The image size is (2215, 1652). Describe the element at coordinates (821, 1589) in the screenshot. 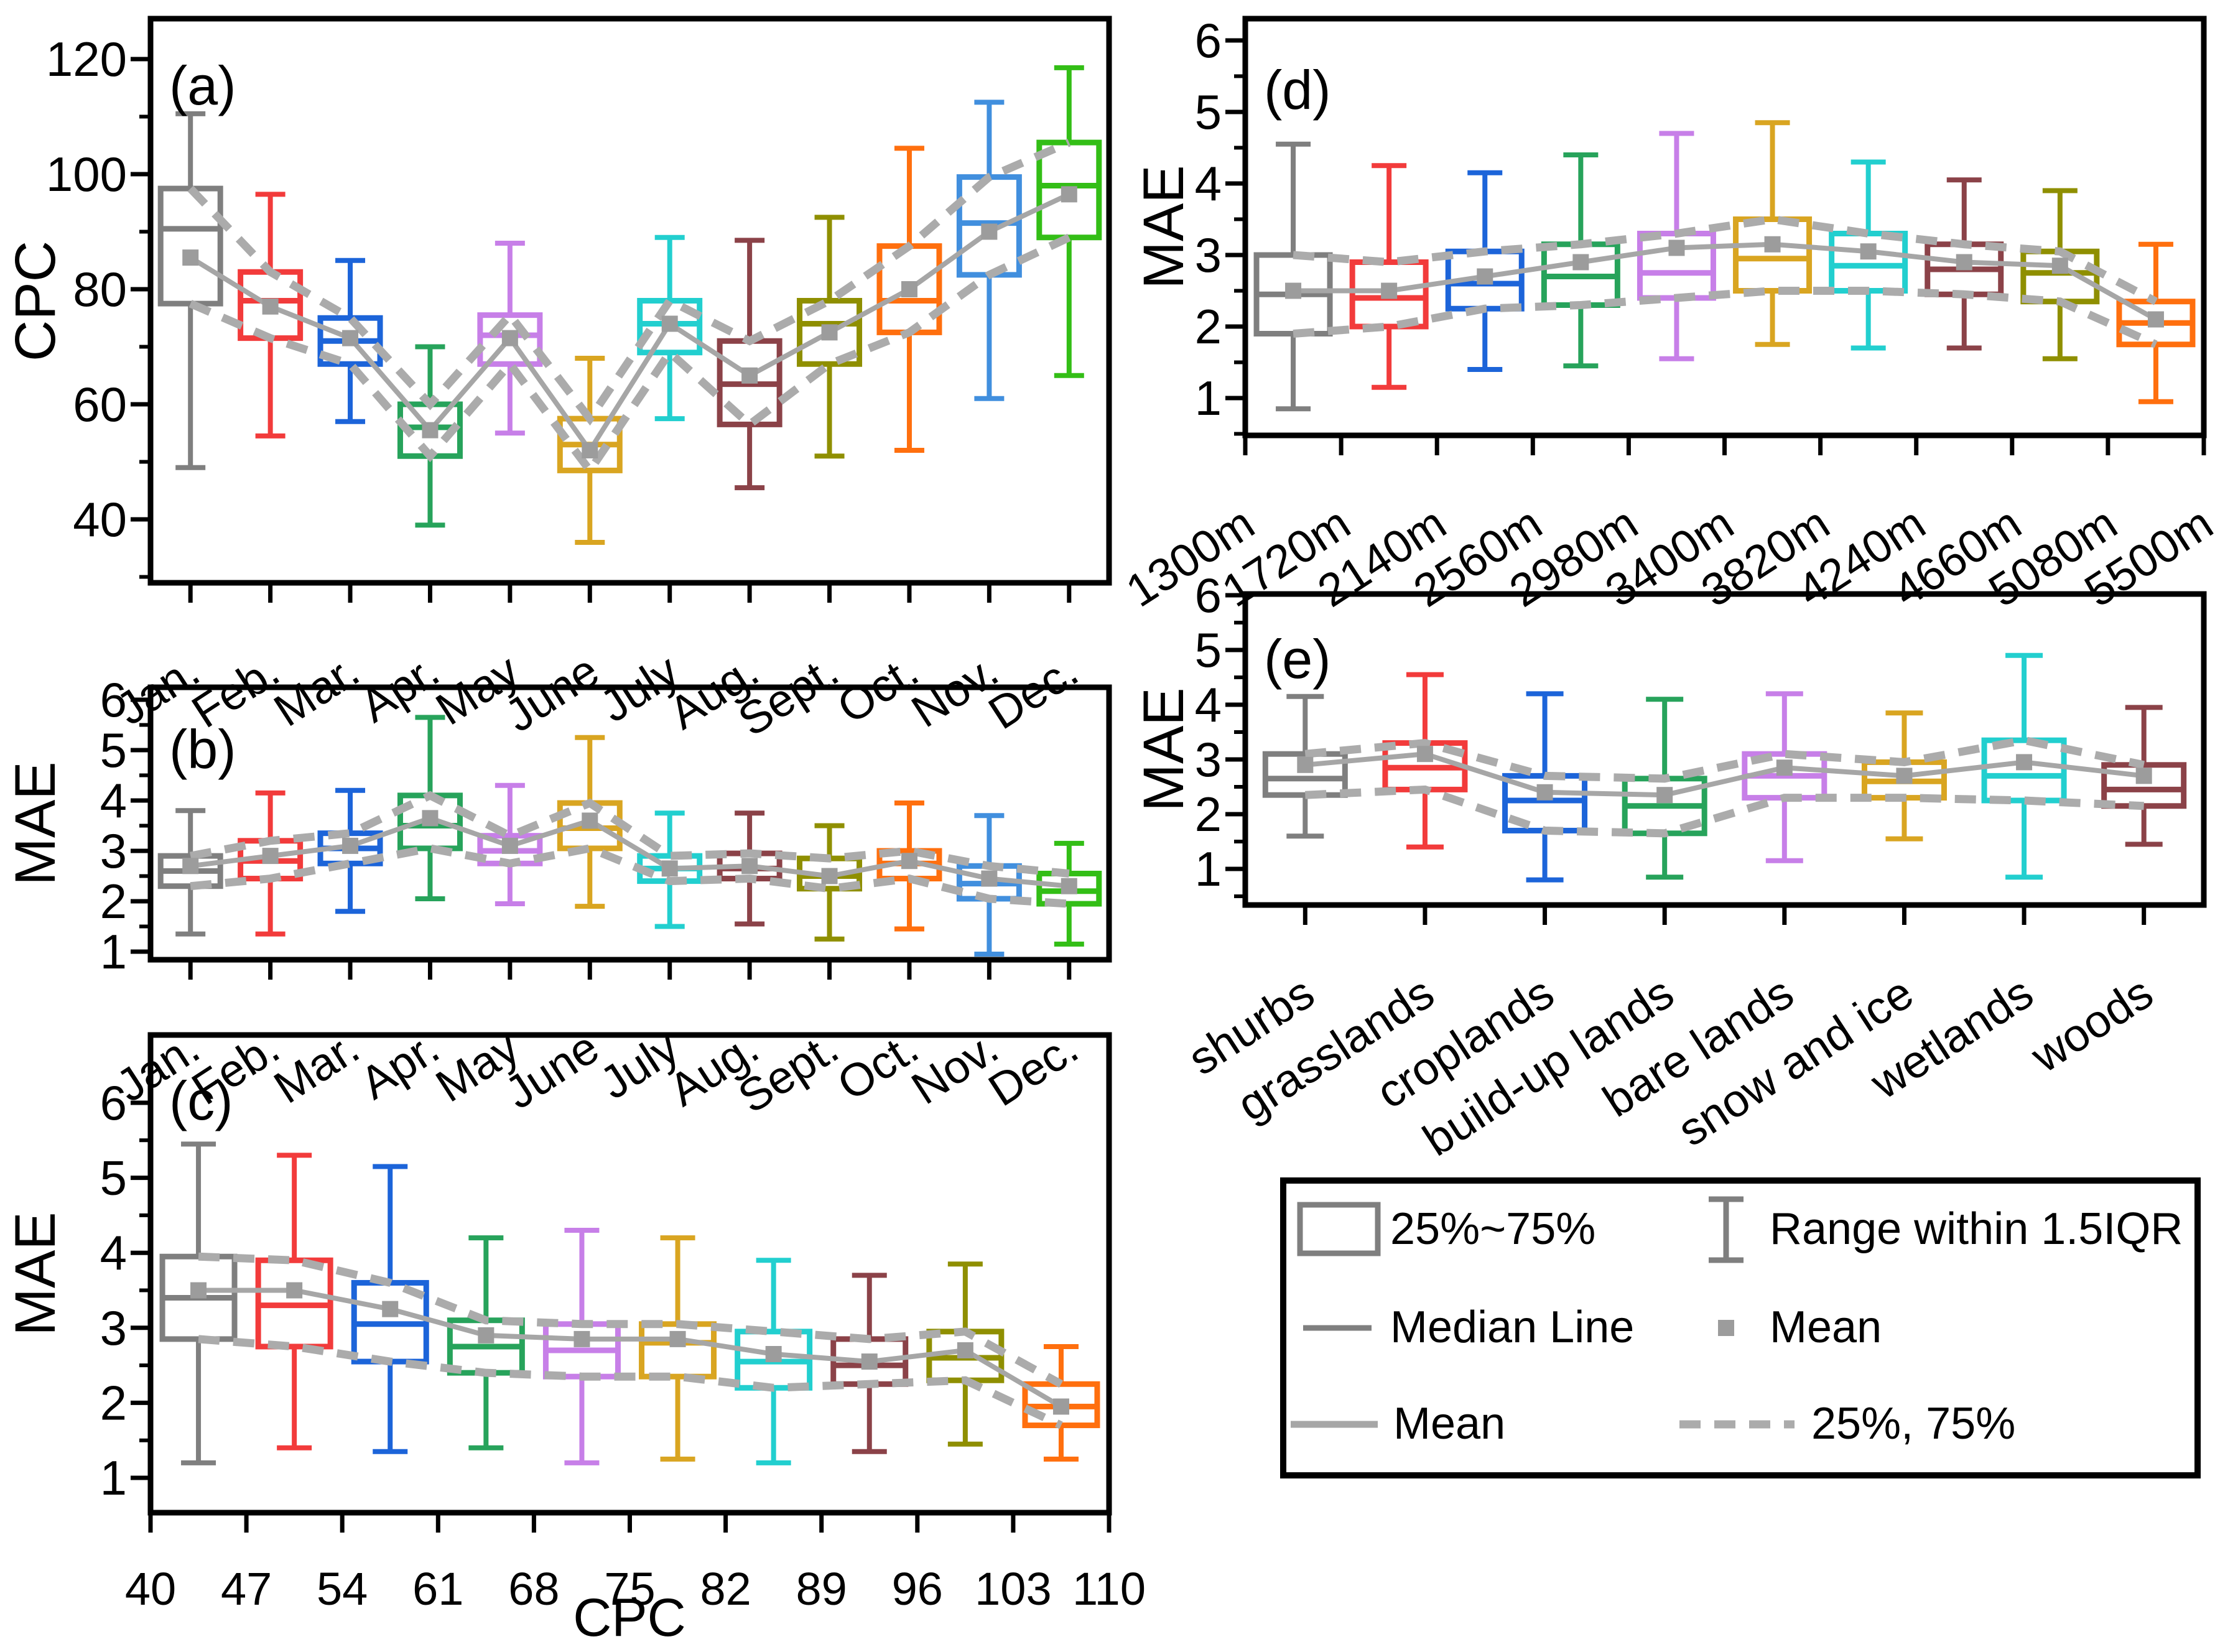

I see `x-tick-label: 89` at that location.